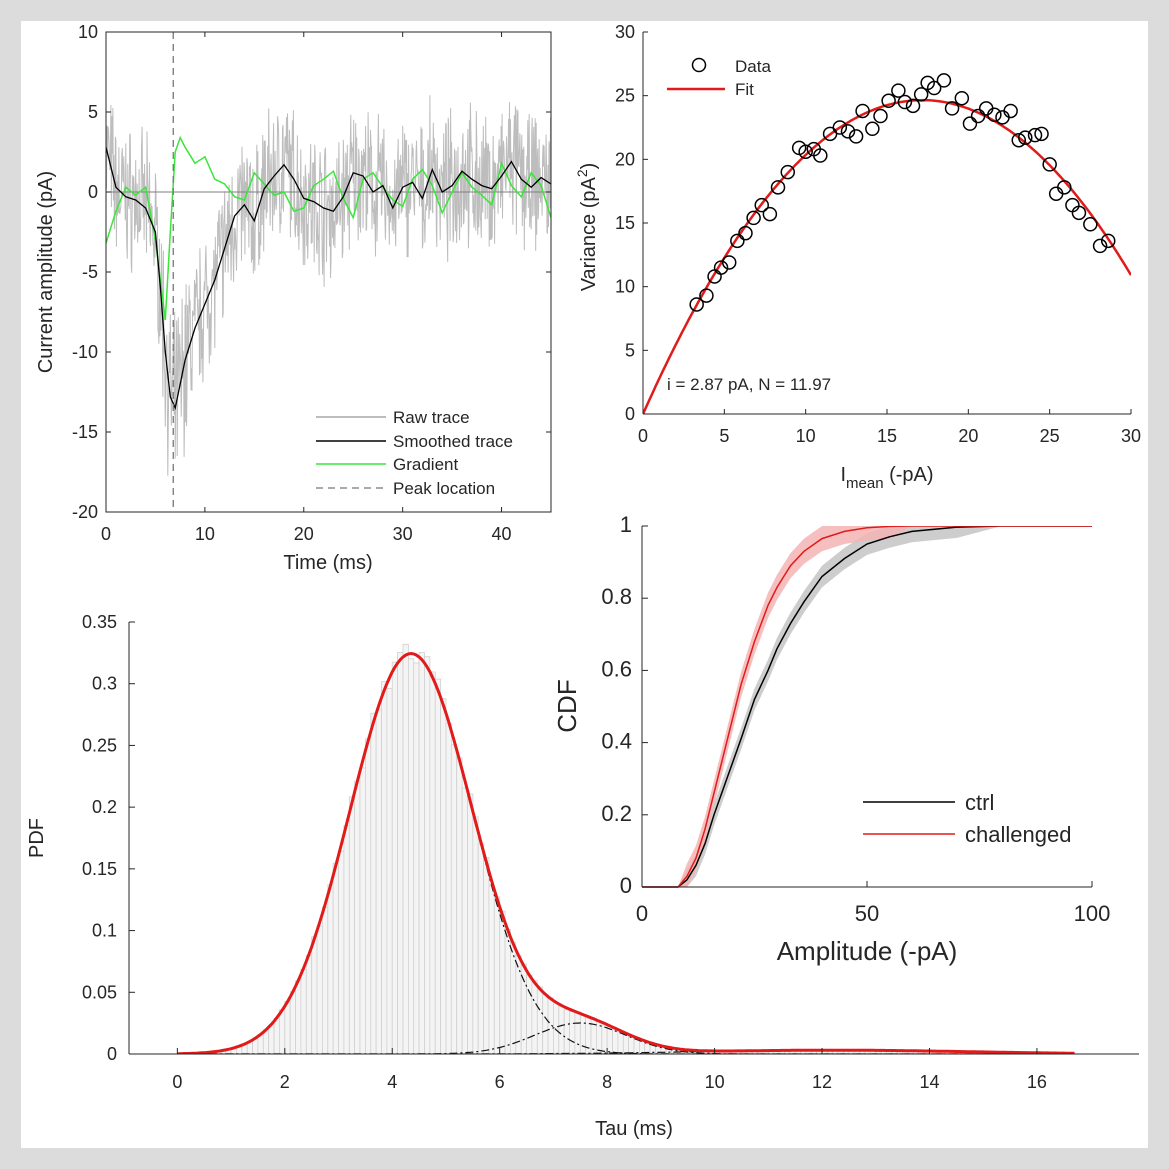 The width and height of the screenshot is (1169, 1169). I want to click on raw-trace-line, so click(328, 285).